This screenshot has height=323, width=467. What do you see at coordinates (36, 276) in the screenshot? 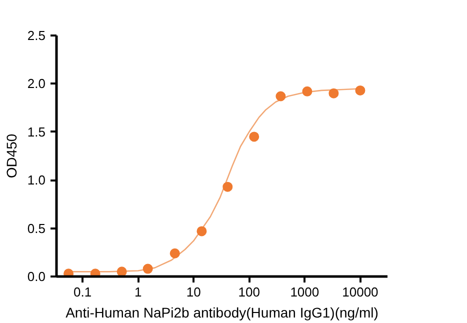
I see `y-tick-label: 0.0` at bounding box center [36, 276].